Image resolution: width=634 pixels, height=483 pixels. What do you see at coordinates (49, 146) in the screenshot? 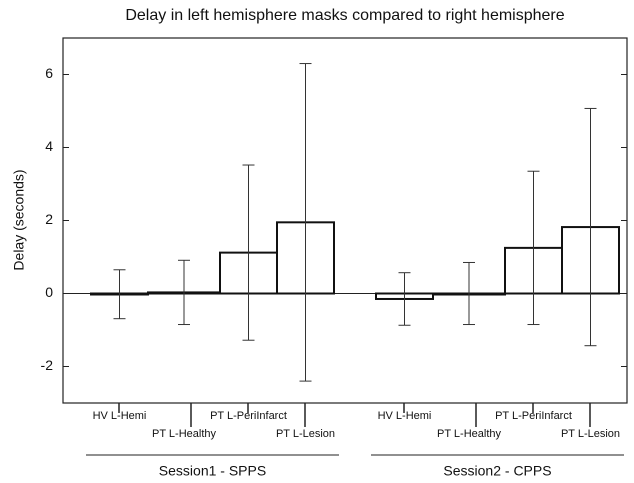
I see `y-tick-label: 4` at bounding box center [49, 146].